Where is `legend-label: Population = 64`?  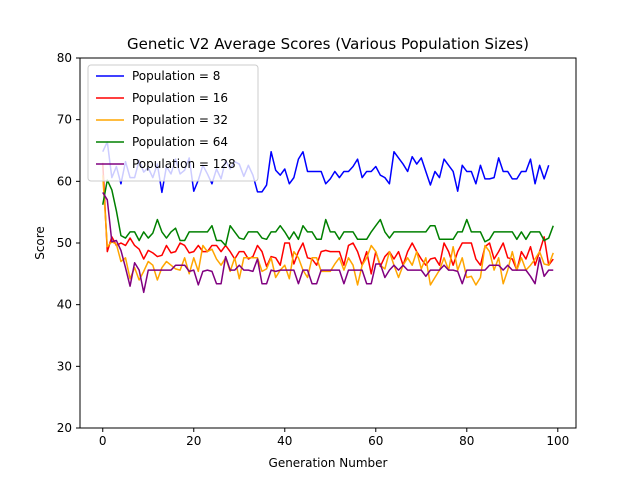 legend-label: Population = 64 is located at coordinates (180, 142).